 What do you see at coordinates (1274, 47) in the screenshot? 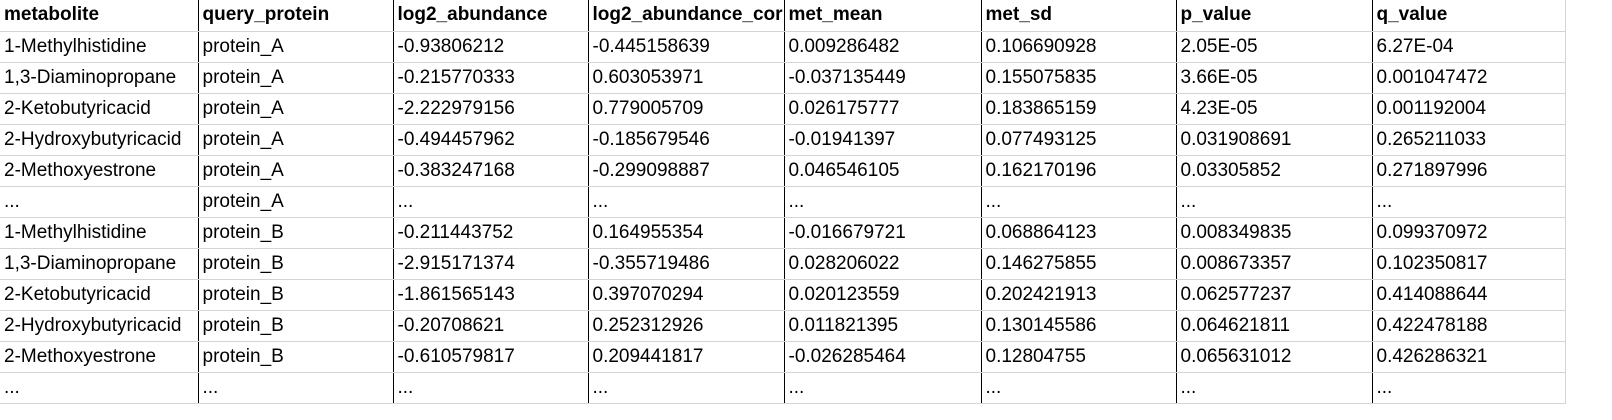
I see `cell-p-value: 2.05E-05` at bounding box center [1274, 47].